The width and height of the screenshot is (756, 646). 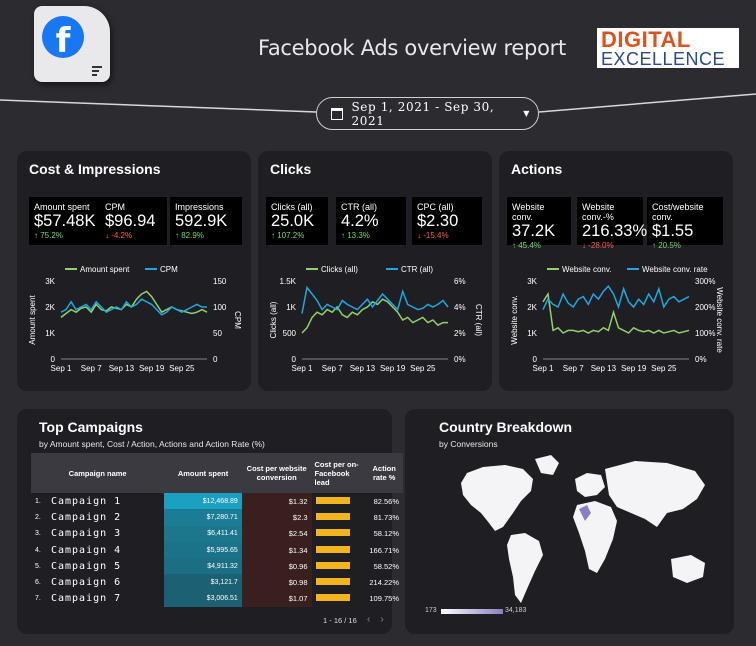 What do you see at coordinates (675, 269) in the screenshot?
I see `legend-entry: Website conv. rate` at bounding box center [675, 269].